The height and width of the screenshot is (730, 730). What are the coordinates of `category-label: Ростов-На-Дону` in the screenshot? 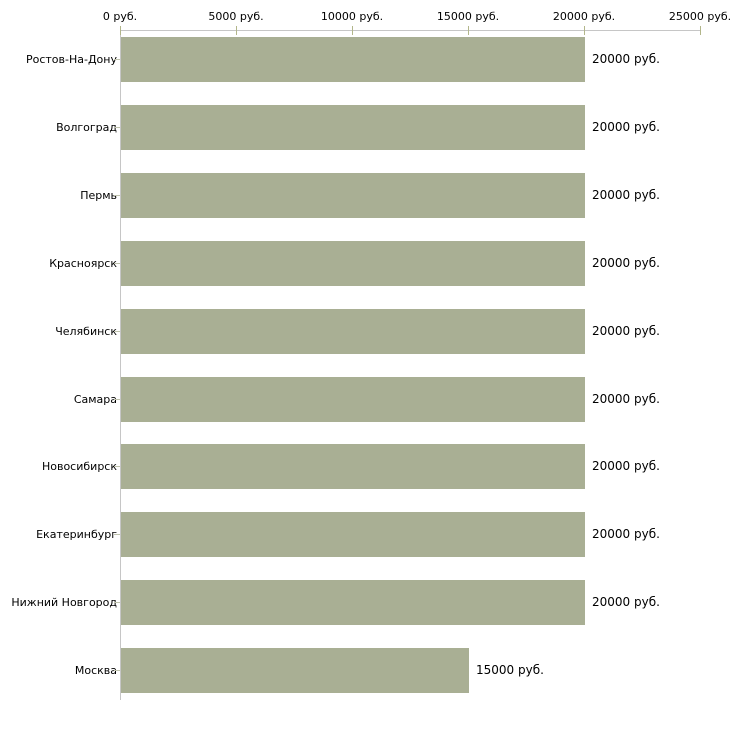 It's located at (71, 59).